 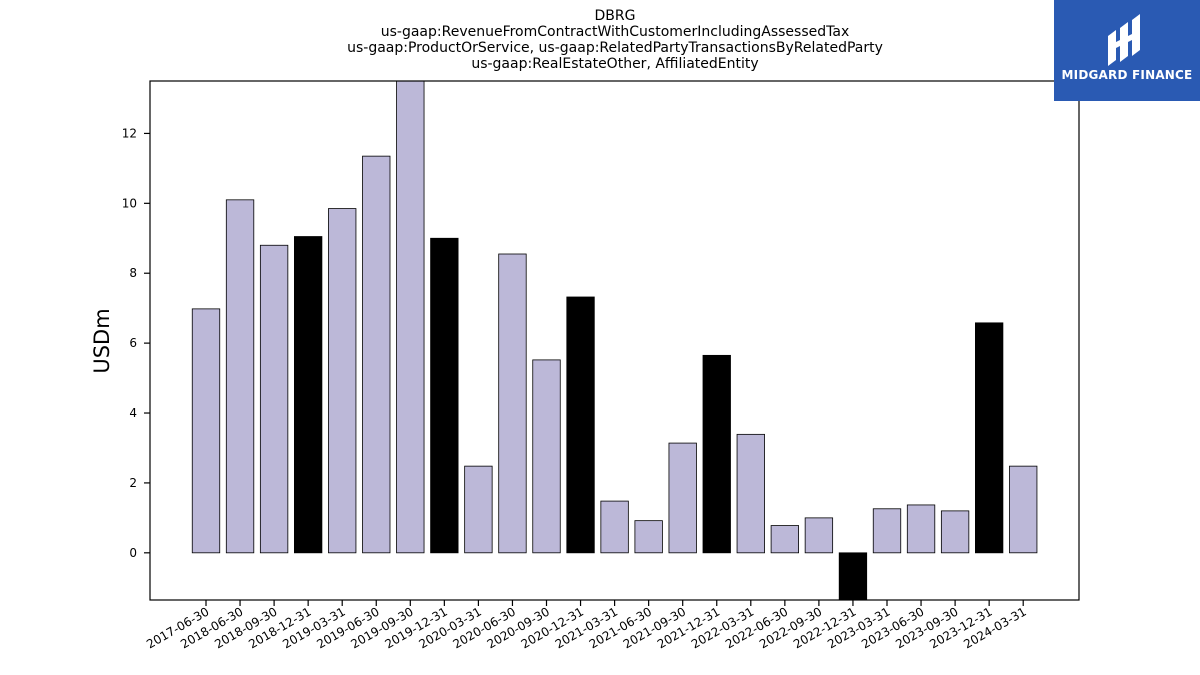 What do you see at coordinates (133, 343) in the screenshot?
I see `y-tick-label: 6` at bounding box center [133, 343].